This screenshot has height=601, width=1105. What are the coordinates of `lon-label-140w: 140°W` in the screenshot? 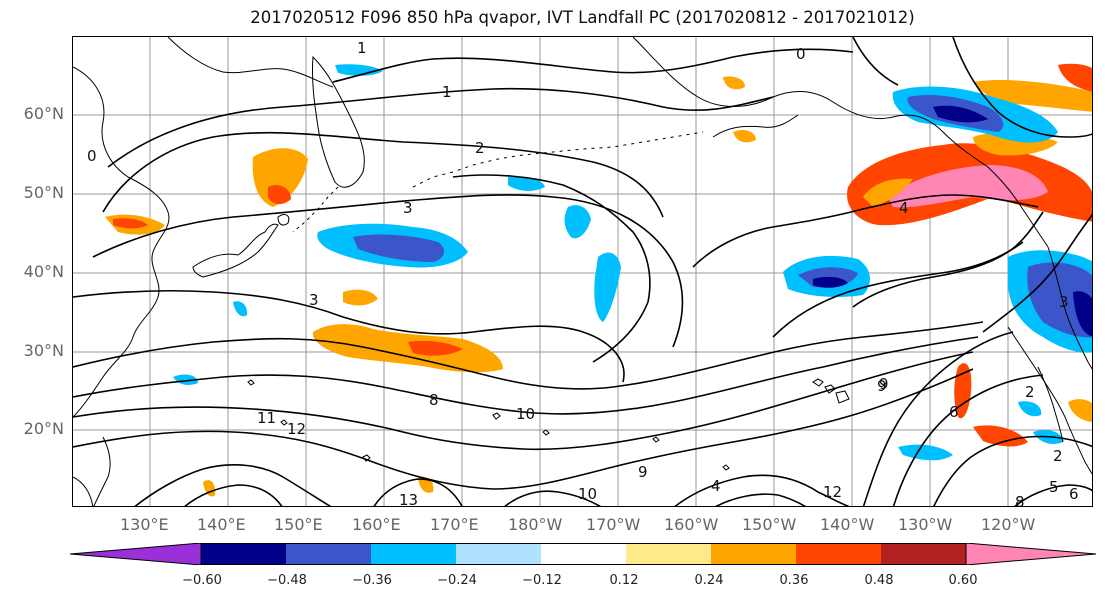 It's located at (847, 524).